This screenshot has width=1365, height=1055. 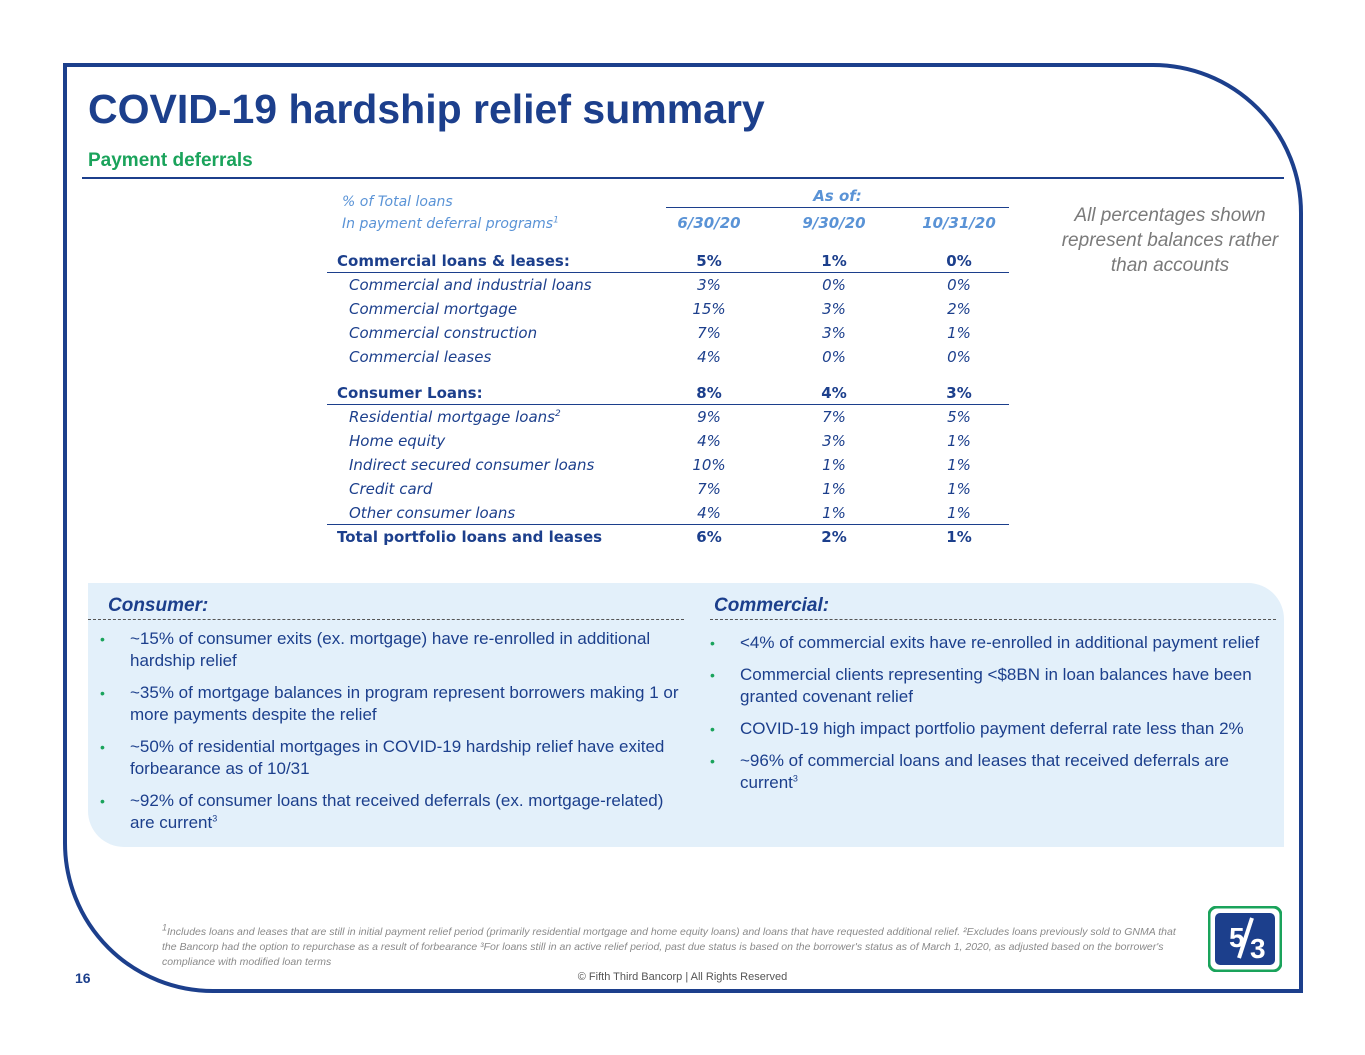 I want to click on row-label: Total portfolio loans and leases, so click(x=469, y=537).